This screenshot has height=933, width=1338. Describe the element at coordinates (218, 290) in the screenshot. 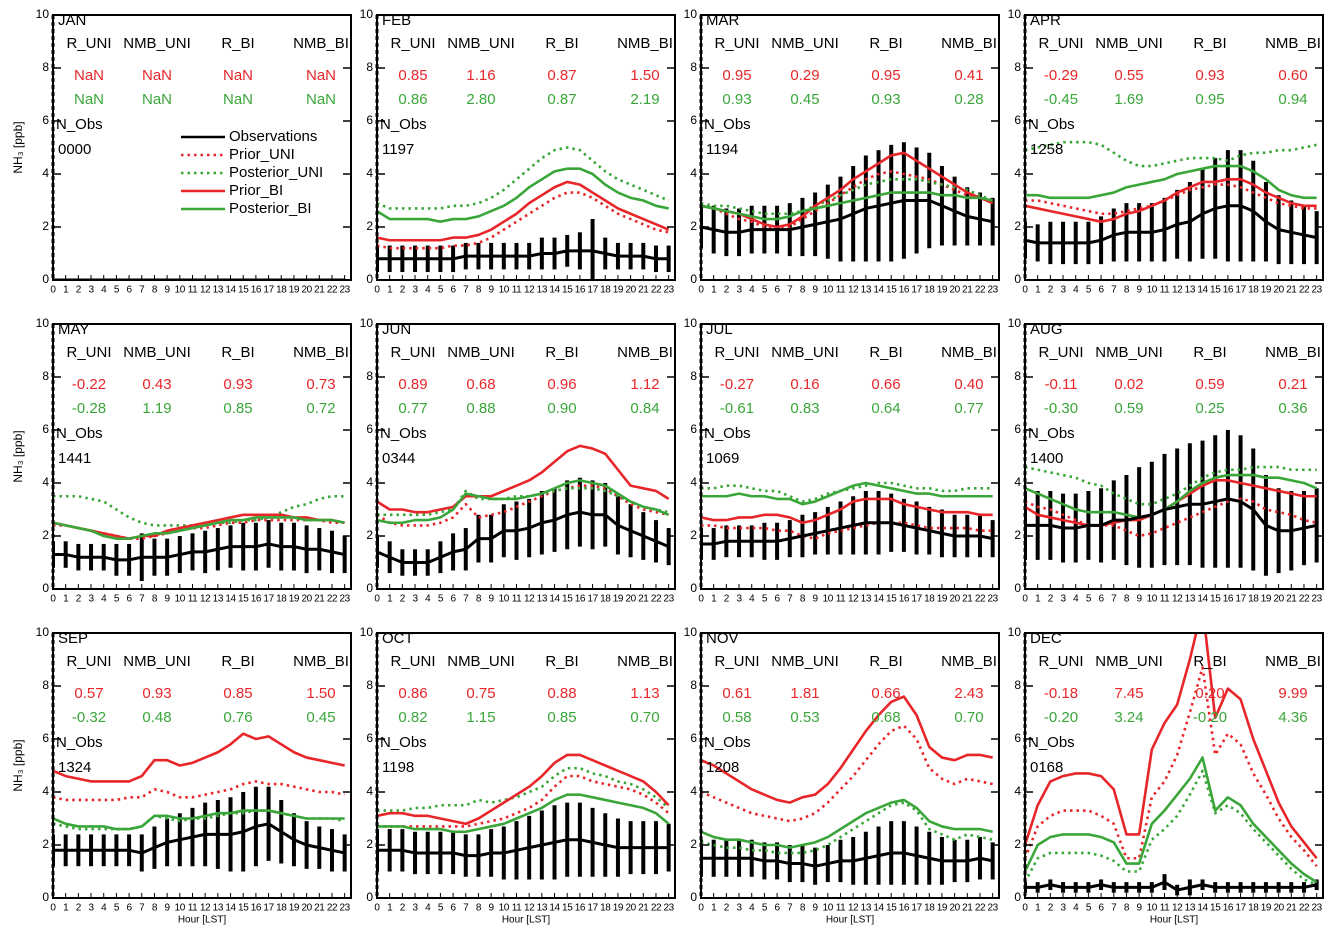

I see `x-tick-label: 13` at that location.